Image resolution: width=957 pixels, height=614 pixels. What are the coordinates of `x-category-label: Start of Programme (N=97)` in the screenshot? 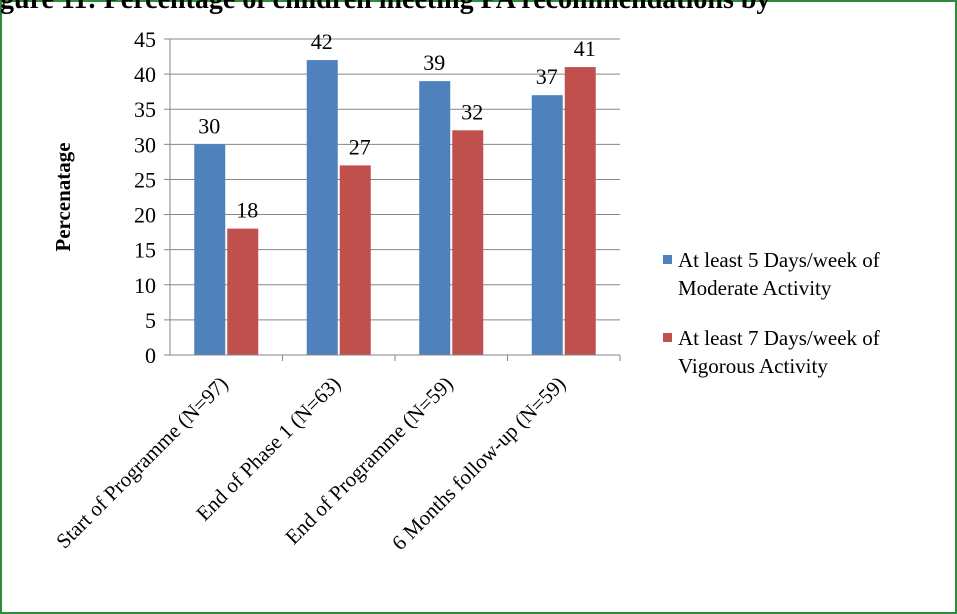 It's located at (142, 463).